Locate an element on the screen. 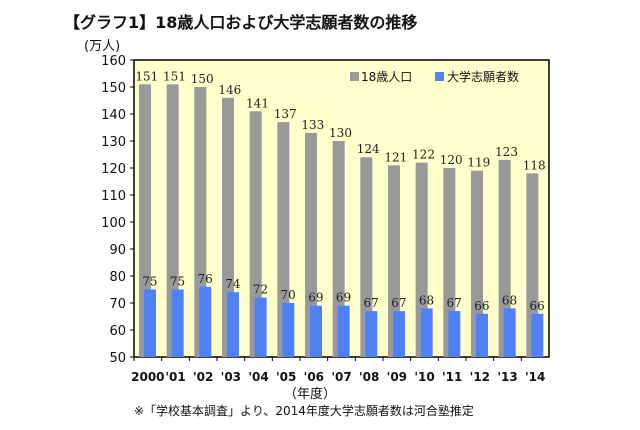 This screenshot has width=640, height=430. chart-title: 【グラフ1】18歳人口および大学志願者数の推移 is located at coordinates (240, 22).